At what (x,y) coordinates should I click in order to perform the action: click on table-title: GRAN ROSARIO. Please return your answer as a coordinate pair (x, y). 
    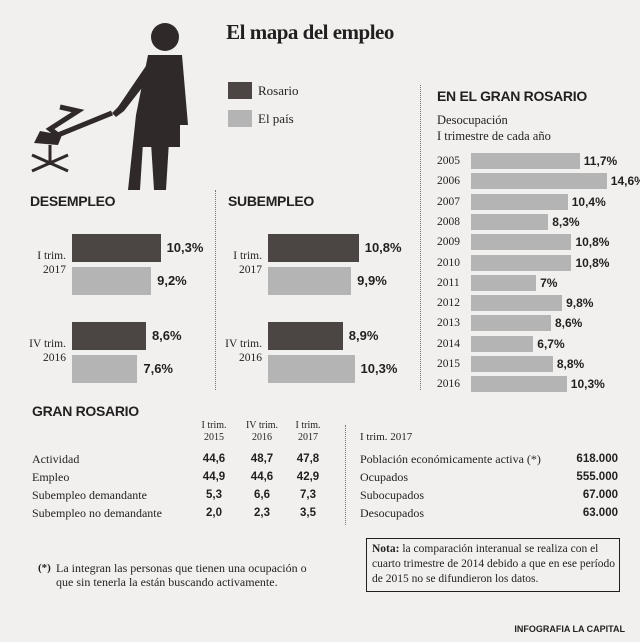
    Looking at the image, I should click on (85, 411).